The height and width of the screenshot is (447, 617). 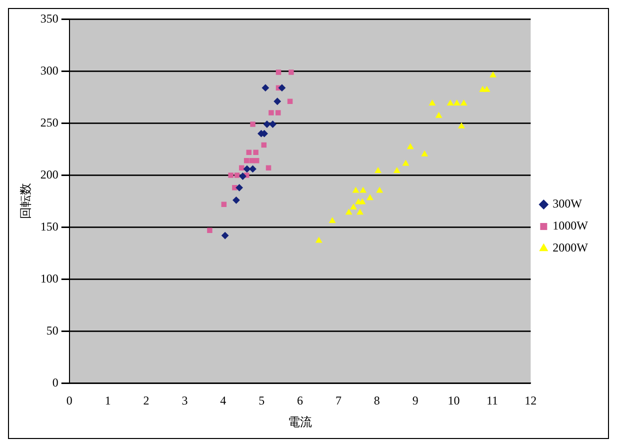 I want to click on x-tick-label: 5, so click(x=261, y=401).